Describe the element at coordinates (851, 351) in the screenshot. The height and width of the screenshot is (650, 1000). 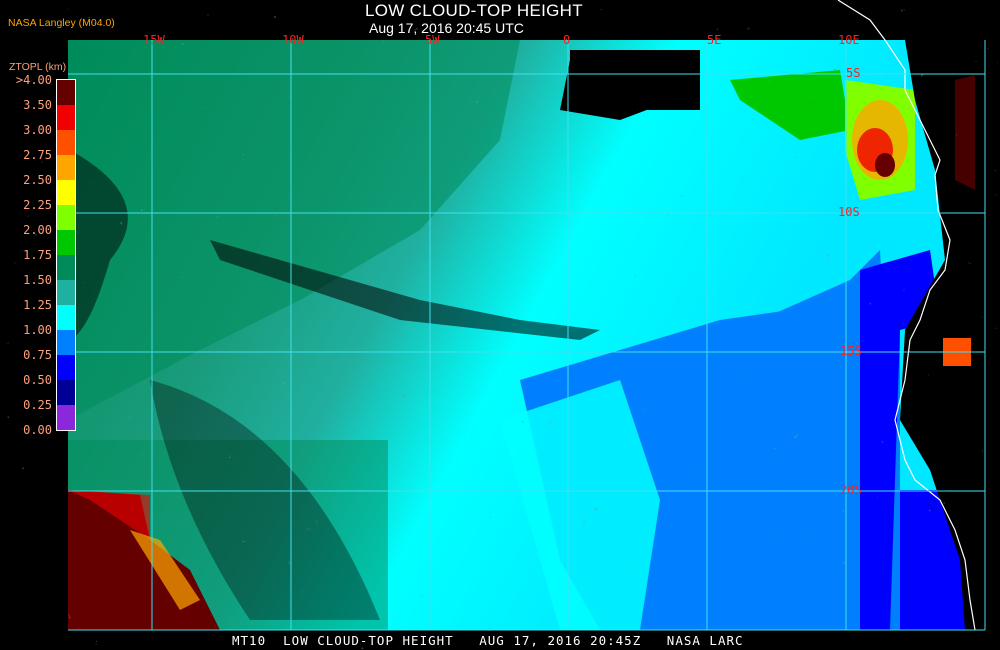
I see `lat-label: 15S` at that location.